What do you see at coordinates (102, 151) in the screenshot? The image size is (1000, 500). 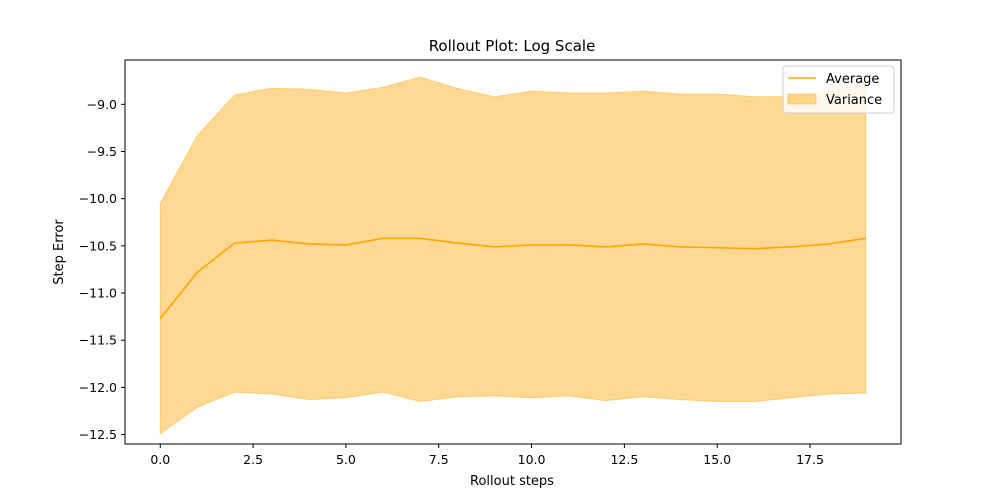 I see `y-tick-label: −9.5` at bounding box center [102, 151].